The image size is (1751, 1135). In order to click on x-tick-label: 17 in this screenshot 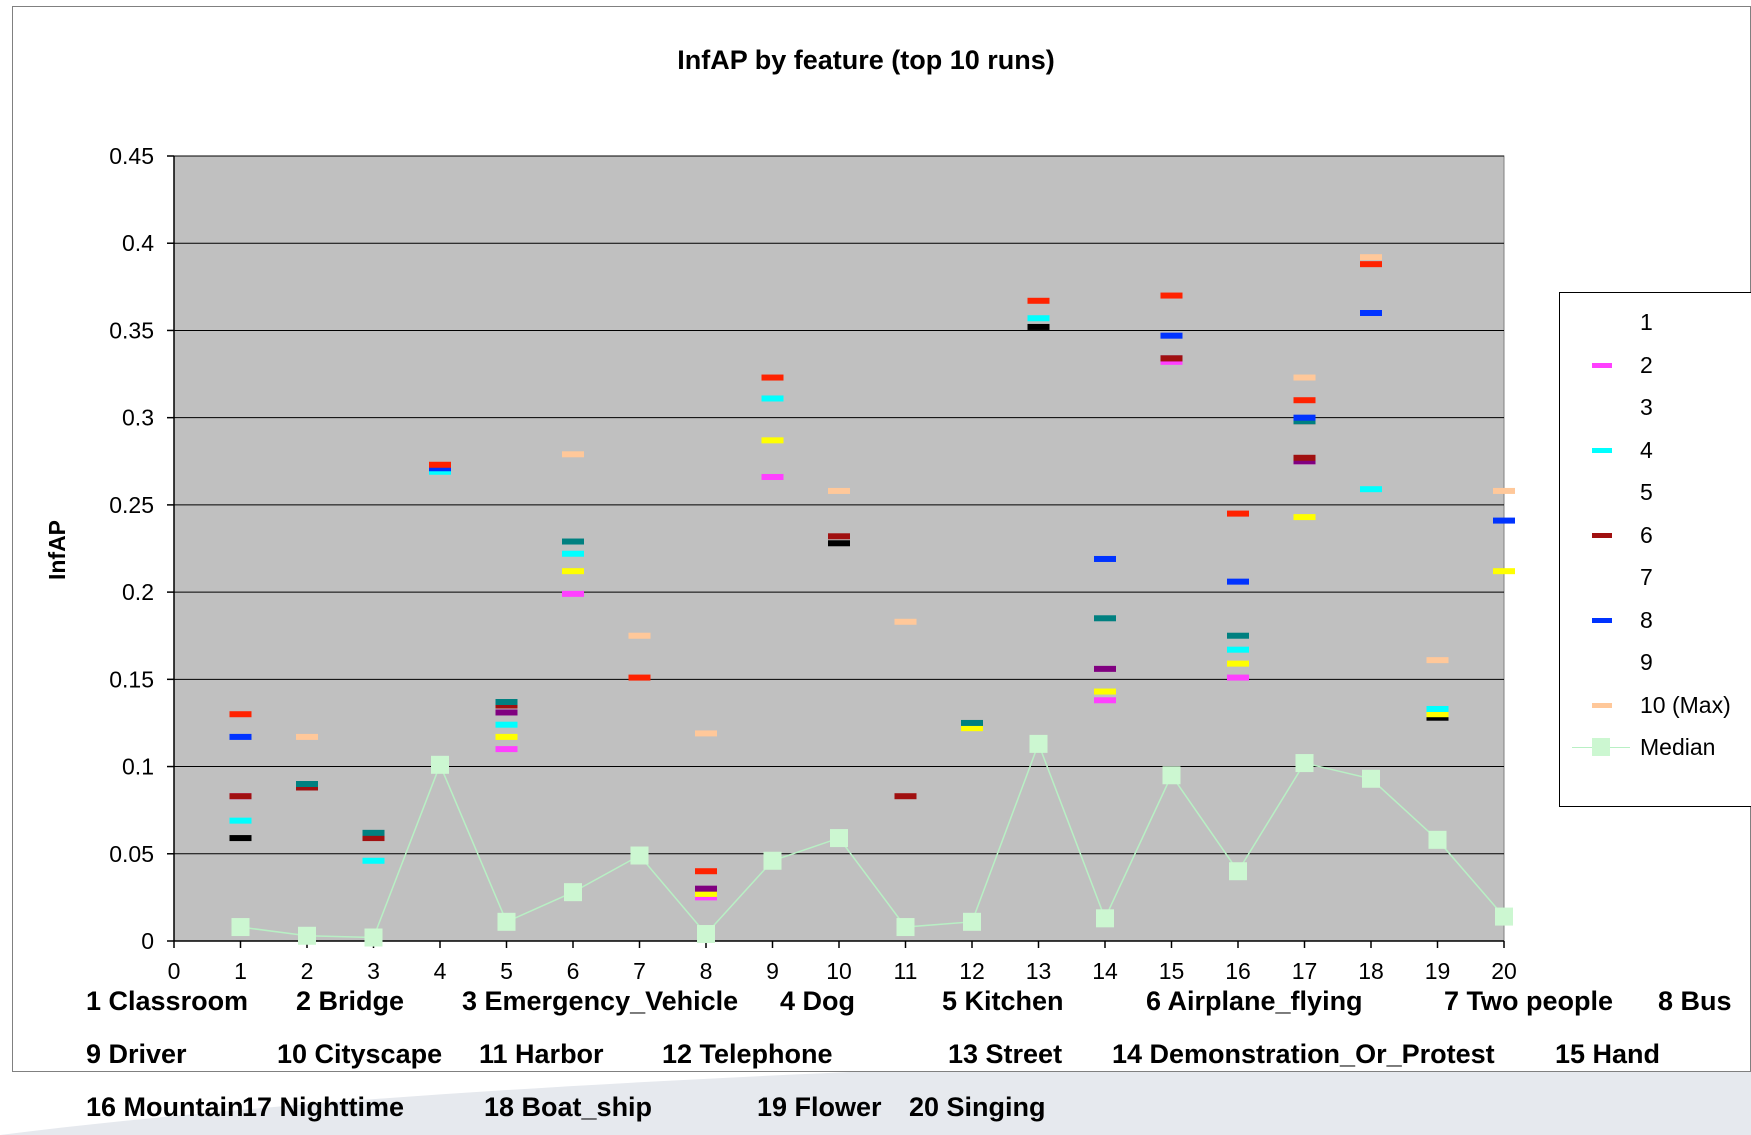, I will do `click(1305, 971)`.